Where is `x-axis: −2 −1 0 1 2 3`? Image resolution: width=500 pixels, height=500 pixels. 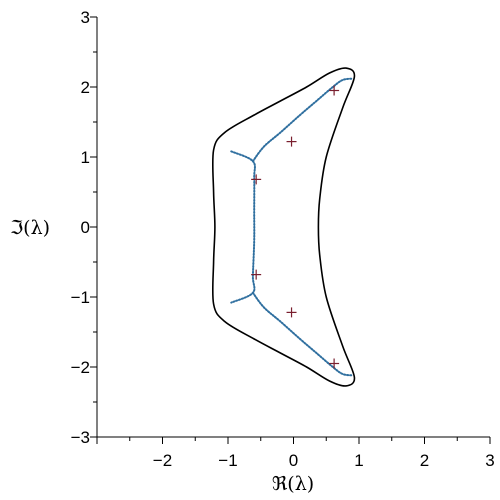 x-axis: −2 −1 0 1 2 3 is located at coordinates (295, 453).